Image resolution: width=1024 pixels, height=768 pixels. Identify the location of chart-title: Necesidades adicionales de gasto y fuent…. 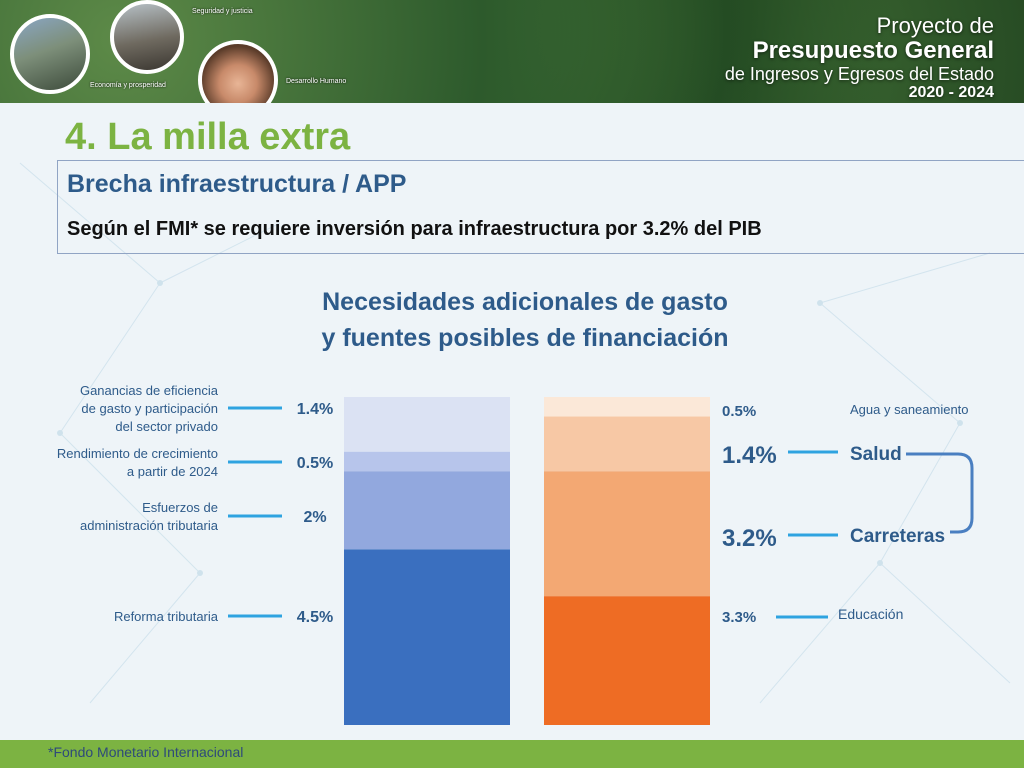
(525, 320).